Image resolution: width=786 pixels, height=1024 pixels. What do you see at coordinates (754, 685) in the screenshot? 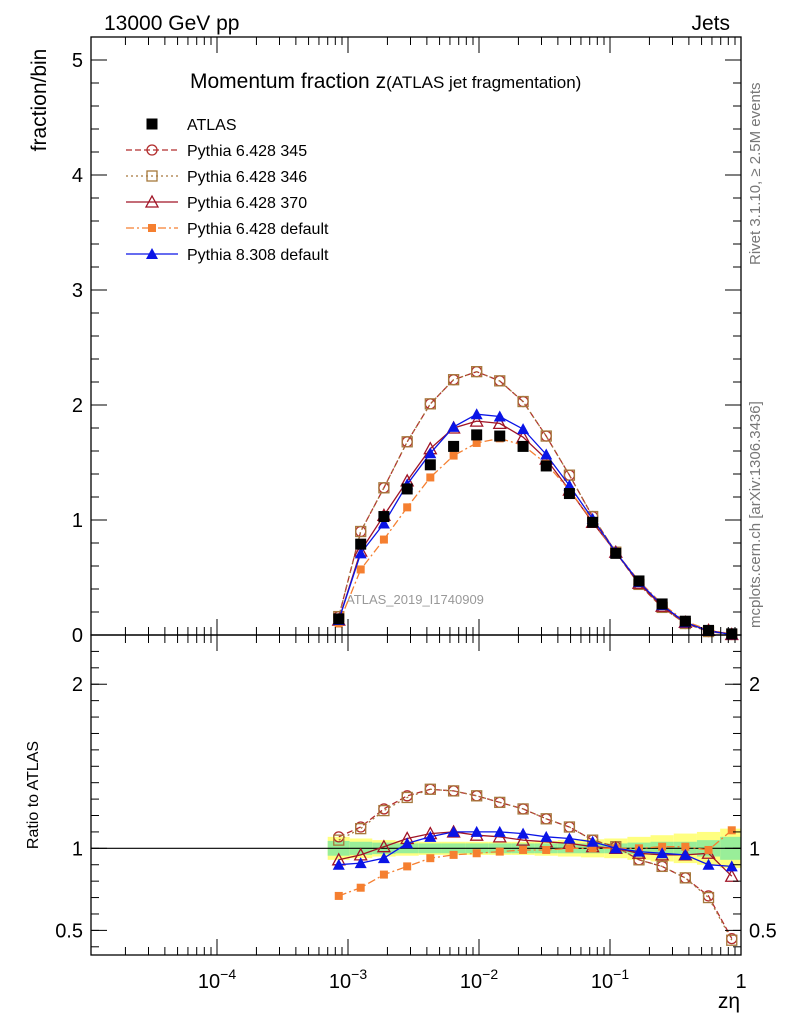
I see `ratio-y-tick-label-right: 2` at bounding box center [754, 685].